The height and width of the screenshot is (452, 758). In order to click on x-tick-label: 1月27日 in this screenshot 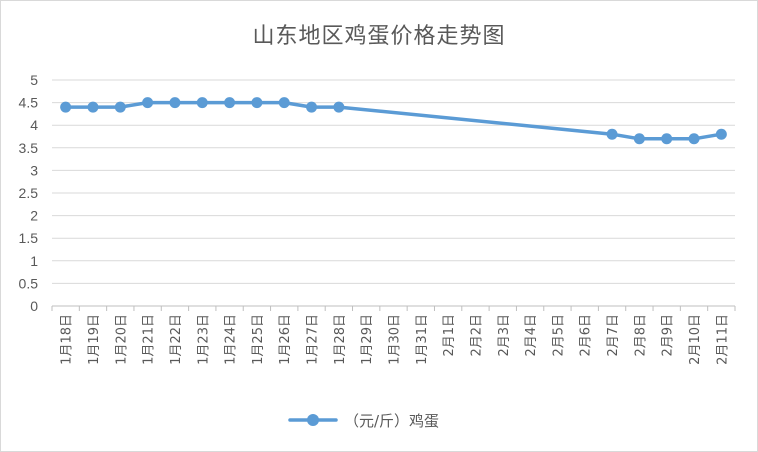, I will do `click(313, 339)`.